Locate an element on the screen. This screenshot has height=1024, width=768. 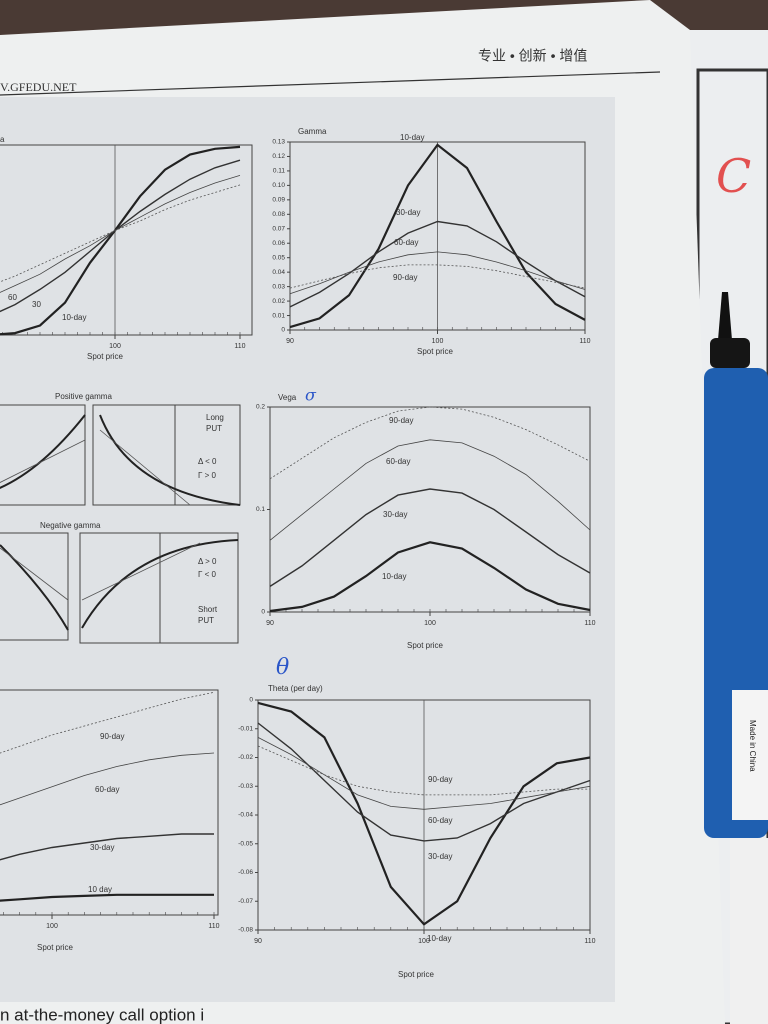
y-tick-label: -0.02 is located at coordinates (245, 757).